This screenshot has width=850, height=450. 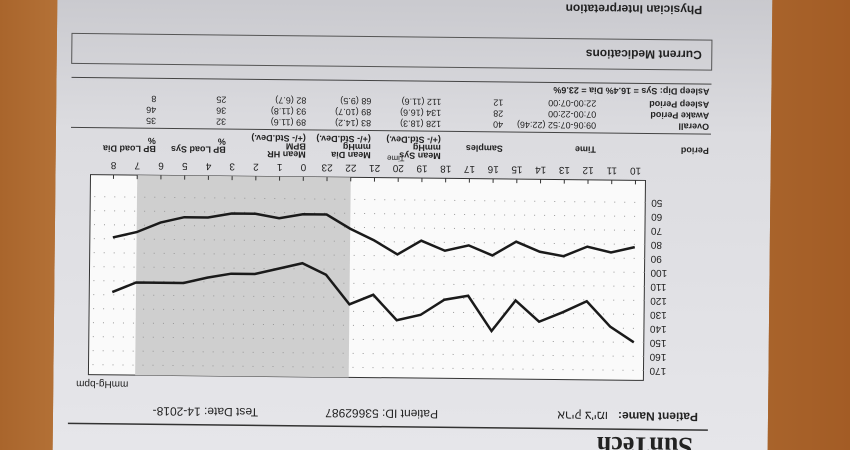 What do you see at coordinates (644, 440) in the screenshot?
I see `brand-title: SunTech` at bounding box center [644, 440].